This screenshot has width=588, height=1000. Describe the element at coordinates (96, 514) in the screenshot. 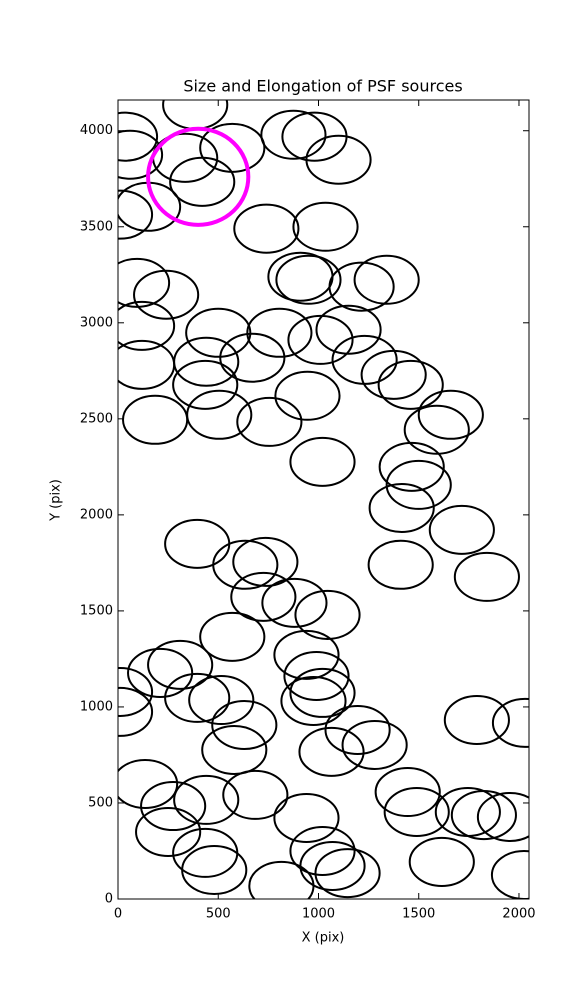

I see `y-tick-label: 2000` at that location.